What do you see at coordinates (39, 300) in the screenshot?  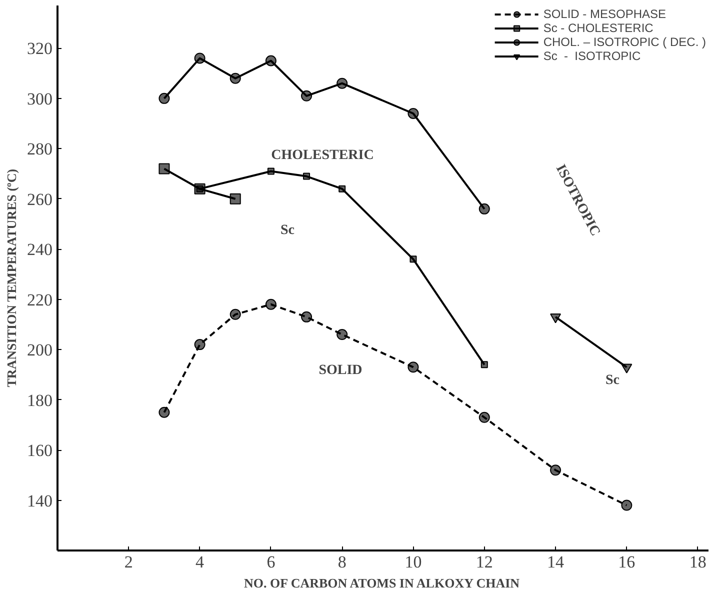 I see `y-tick-label: 220` at bounding box center [39, 300].